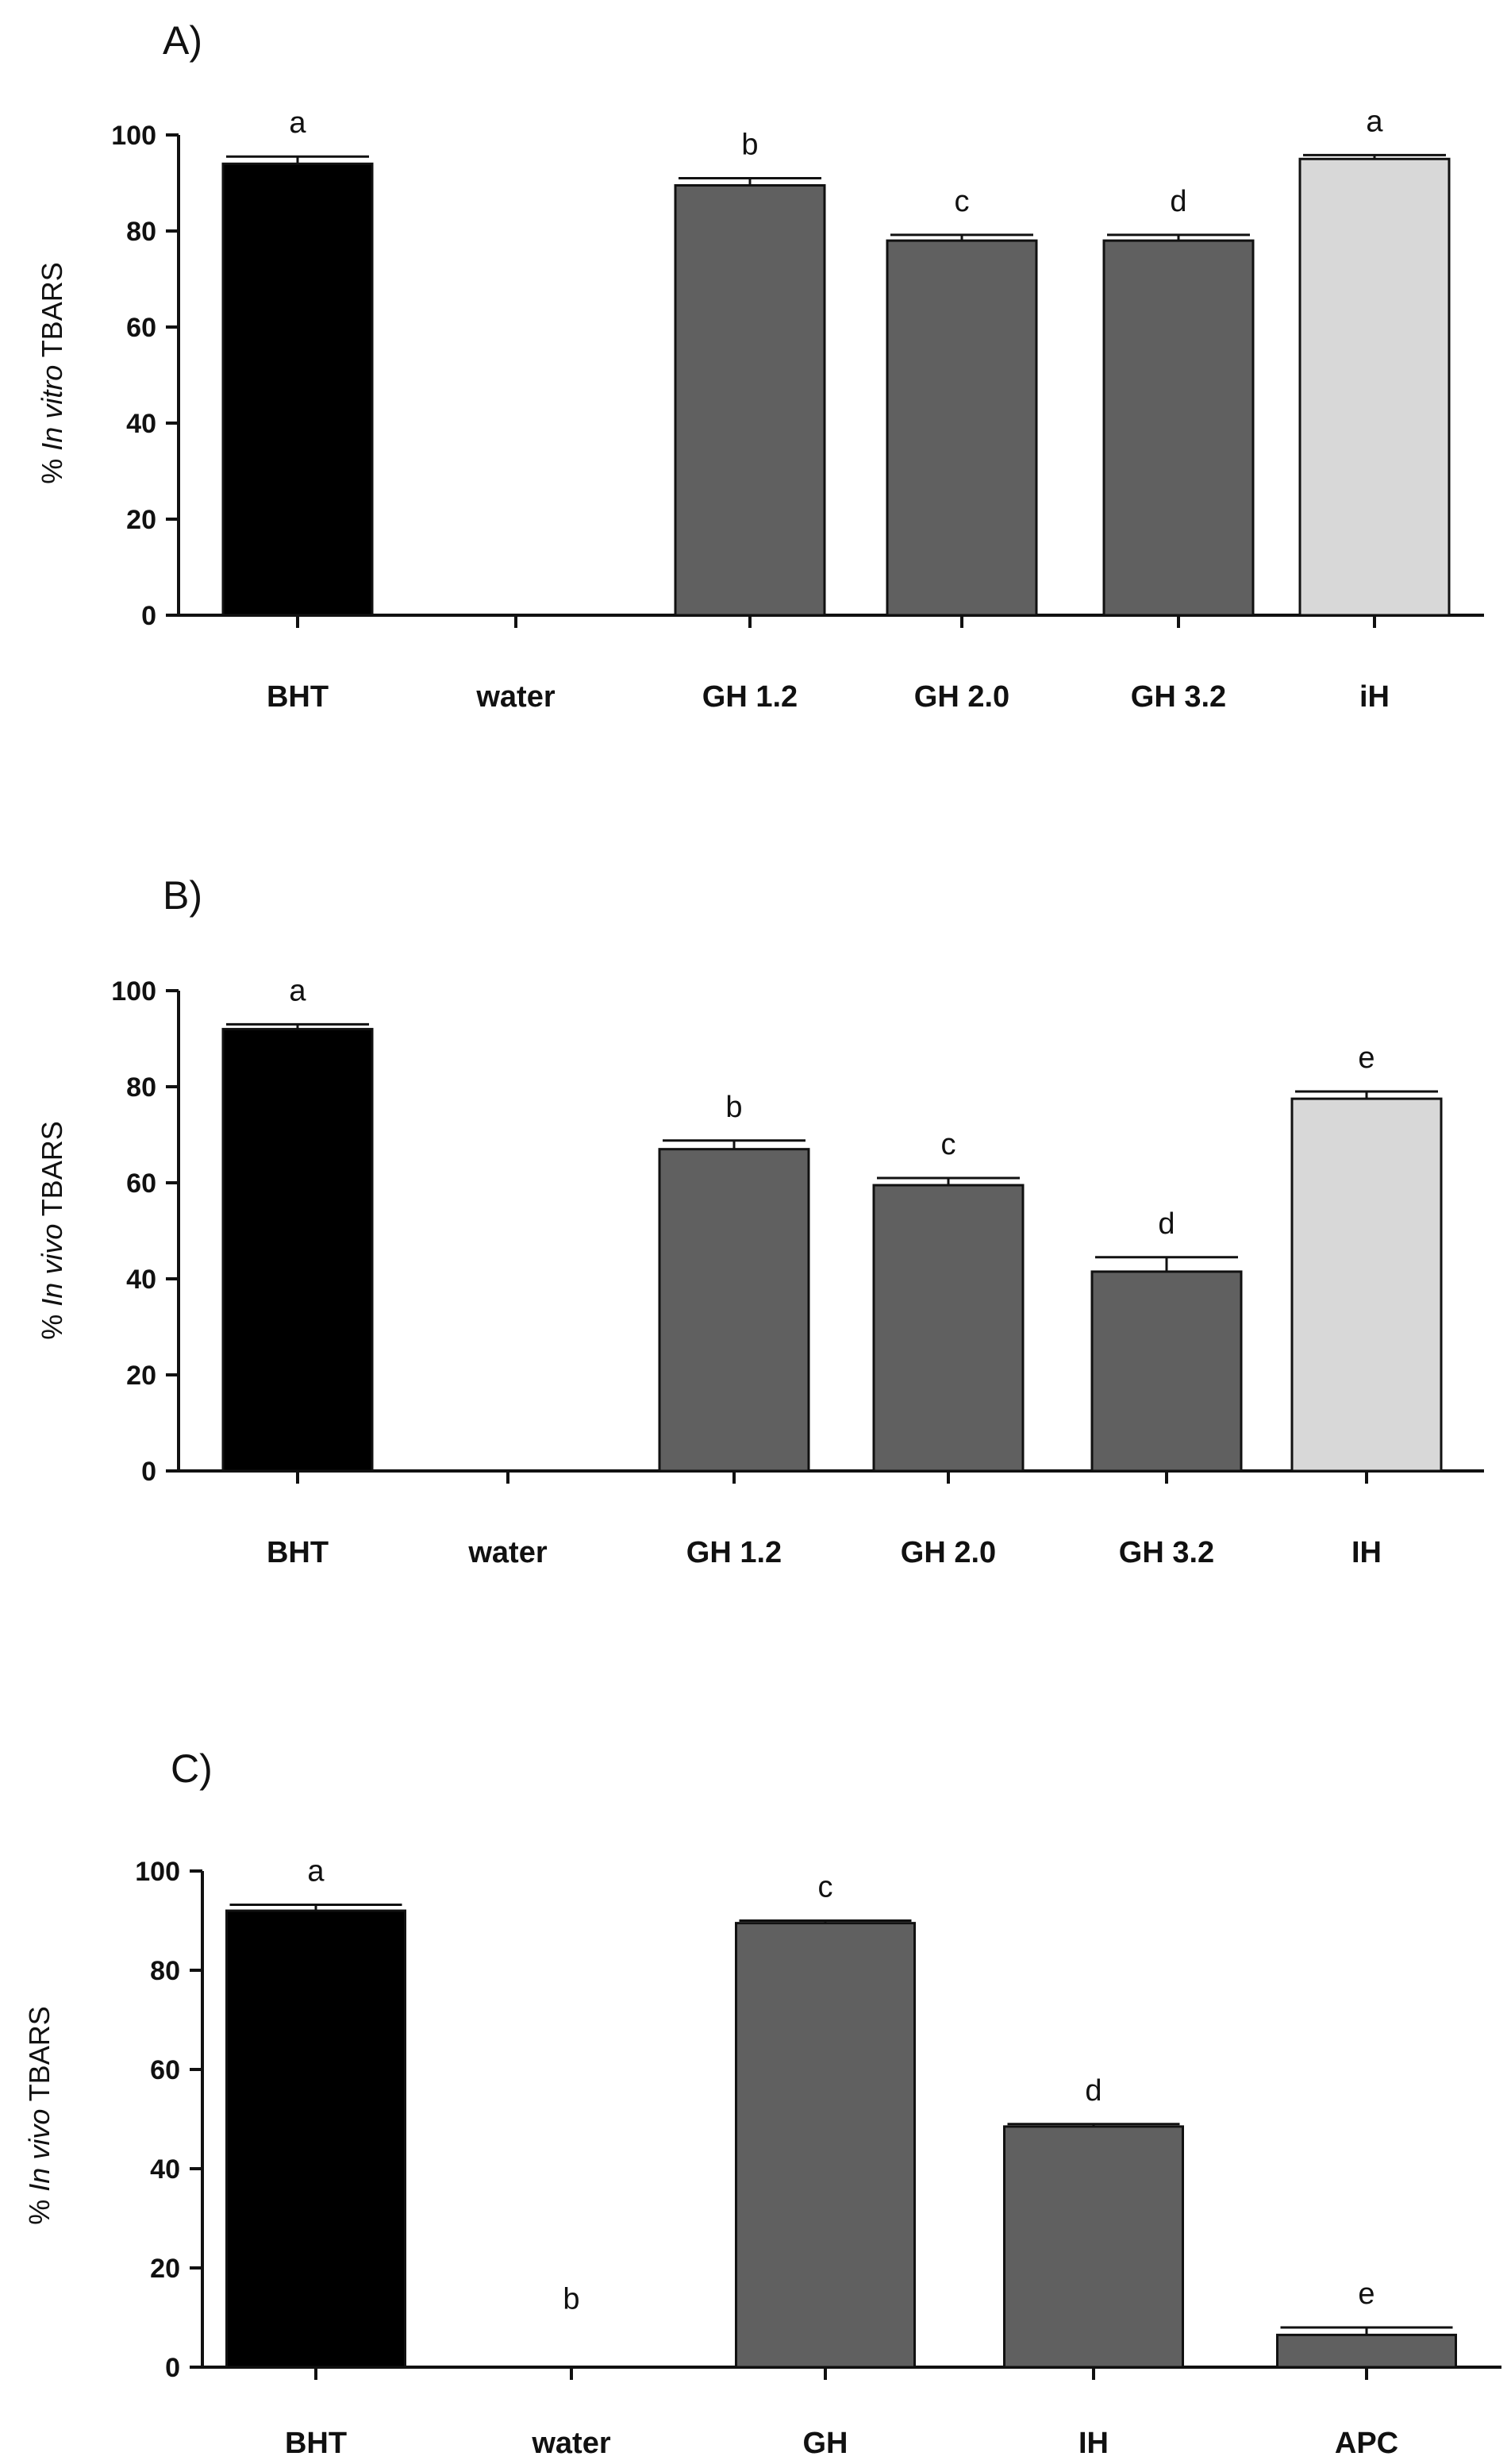  I want to click on bar-apc, so click(1366, 2351).